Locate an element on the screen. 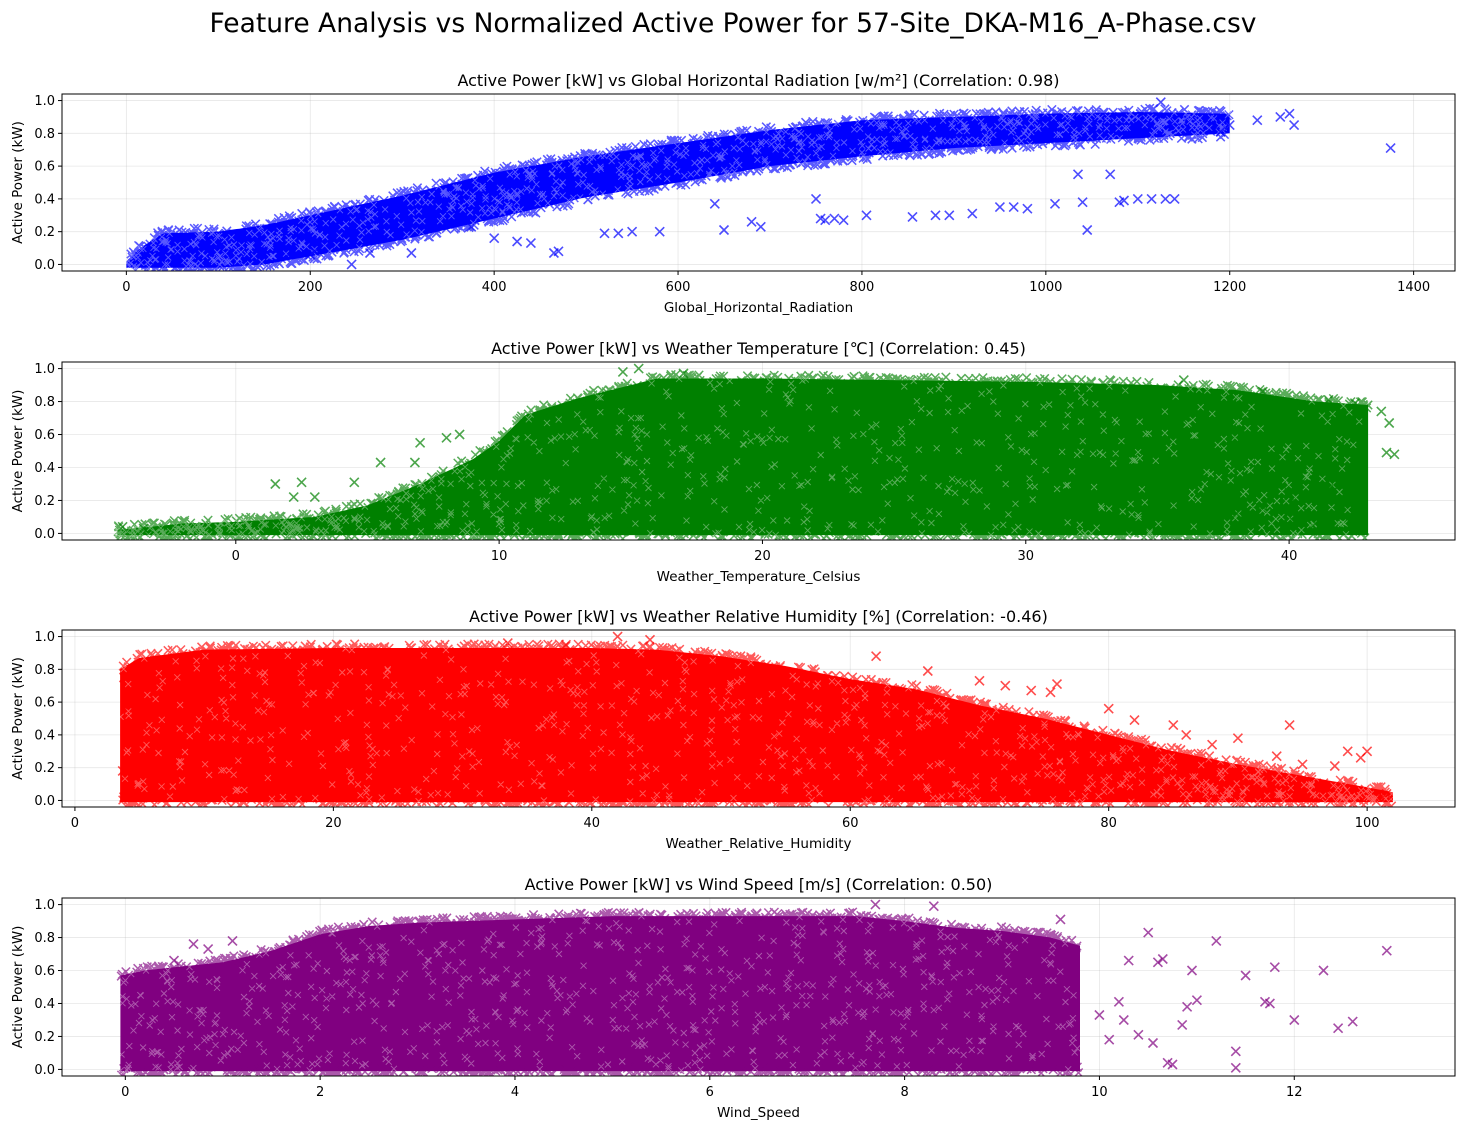 This screenshot has width=1466, height=1131. x-axis-label: Wind_Speed is located at coordinates (758, 1113).